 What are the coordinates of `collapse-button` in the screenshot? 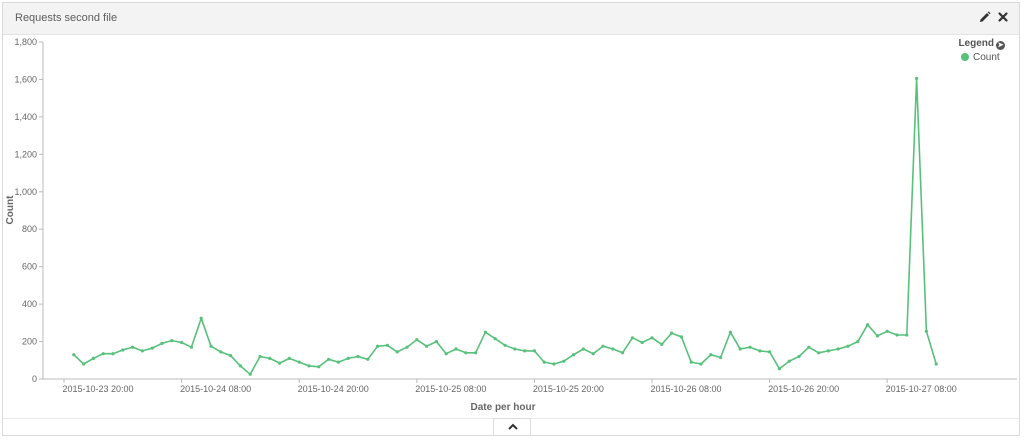 It's located at (512, 426).